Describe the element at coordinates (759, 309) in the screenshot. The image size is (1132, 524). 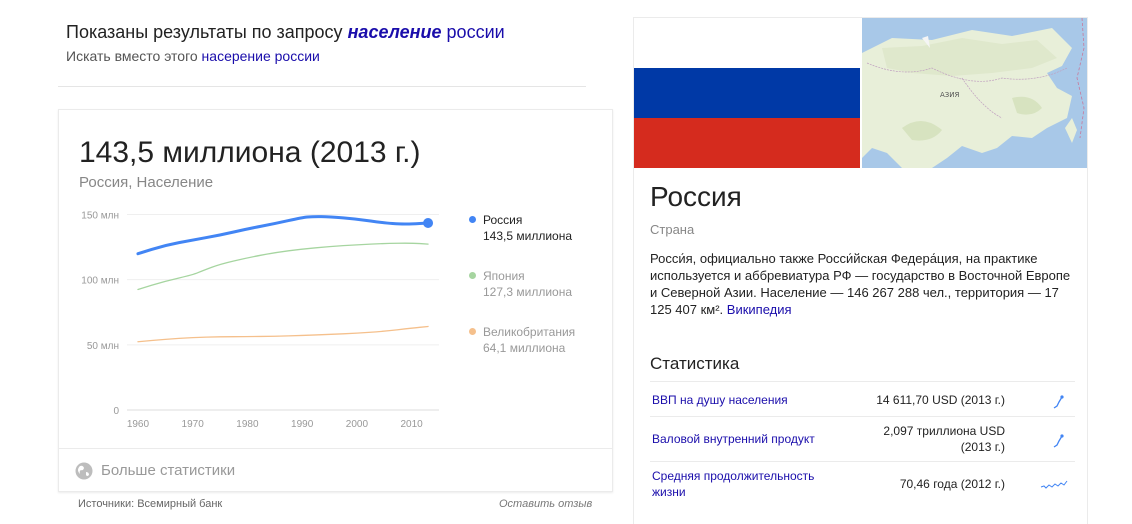
I see `wikipedia-link: Википедия` at that location.